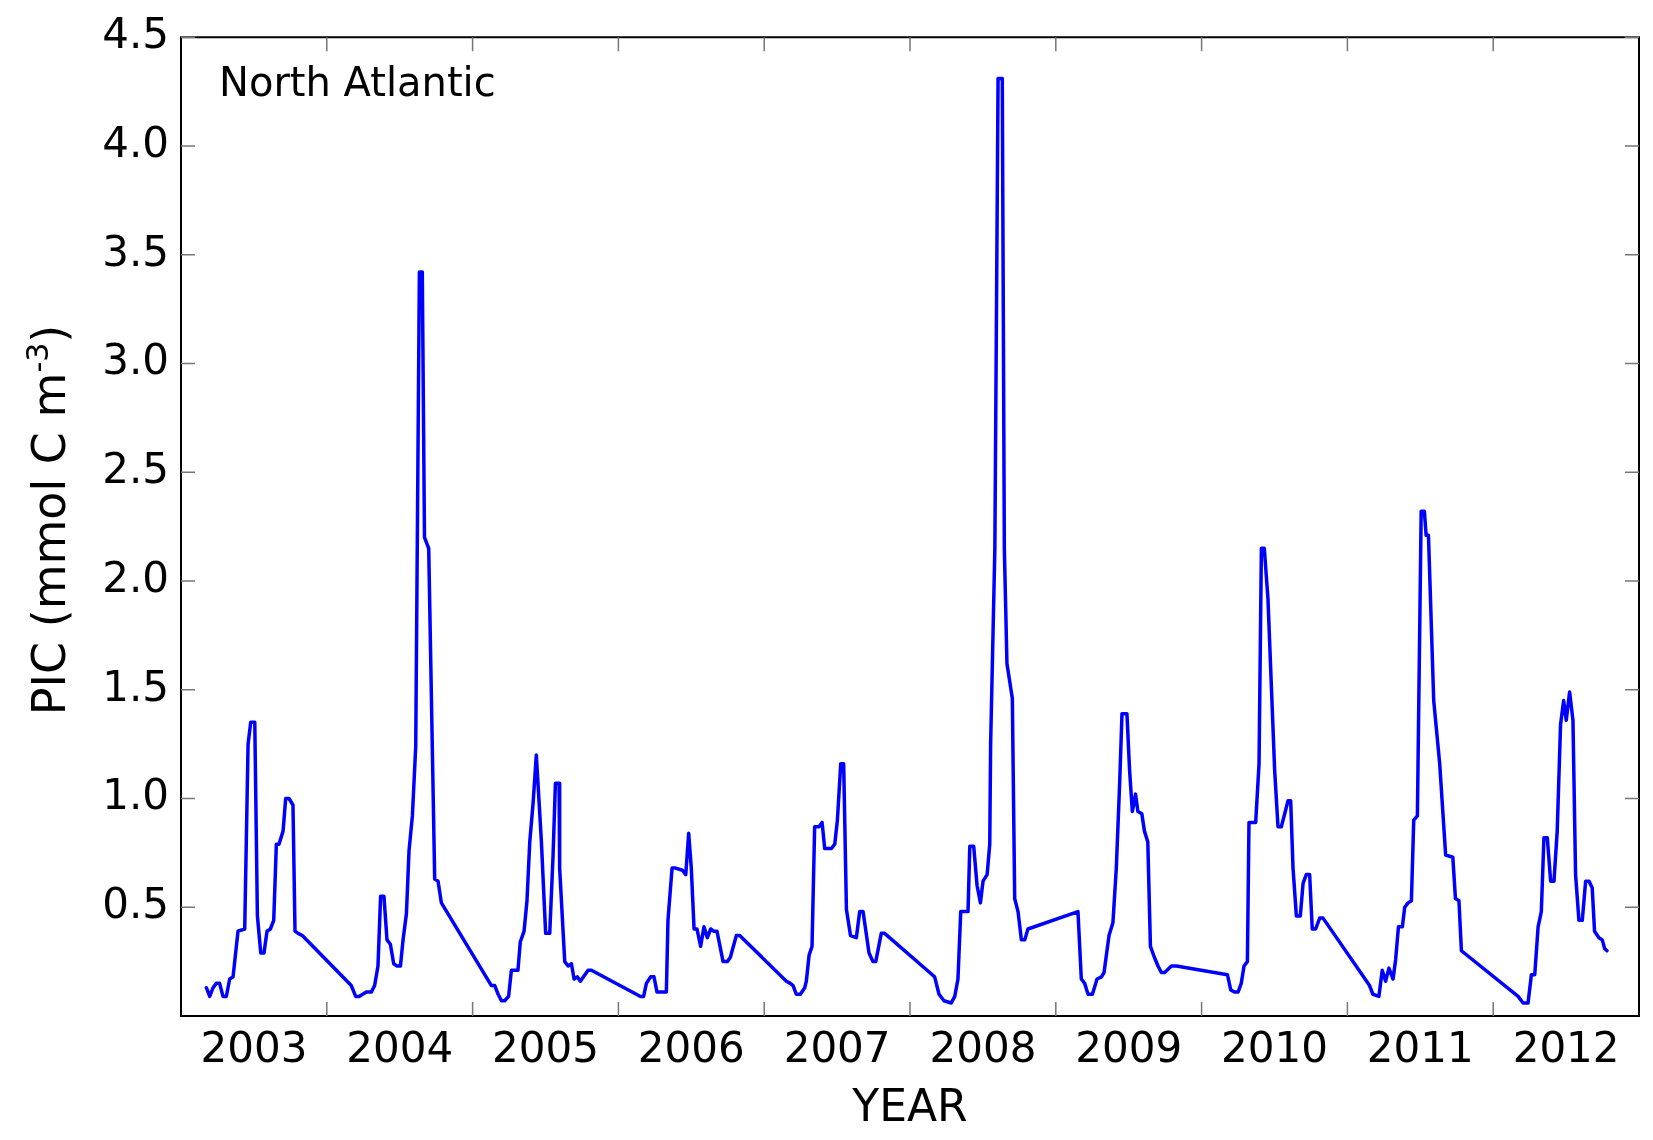 The height and width of the screenshot is (1140, 1653). Describe the element at coordinates (545, 1048) in the screenshot. I see `x-tick-label: 2005` at that location.